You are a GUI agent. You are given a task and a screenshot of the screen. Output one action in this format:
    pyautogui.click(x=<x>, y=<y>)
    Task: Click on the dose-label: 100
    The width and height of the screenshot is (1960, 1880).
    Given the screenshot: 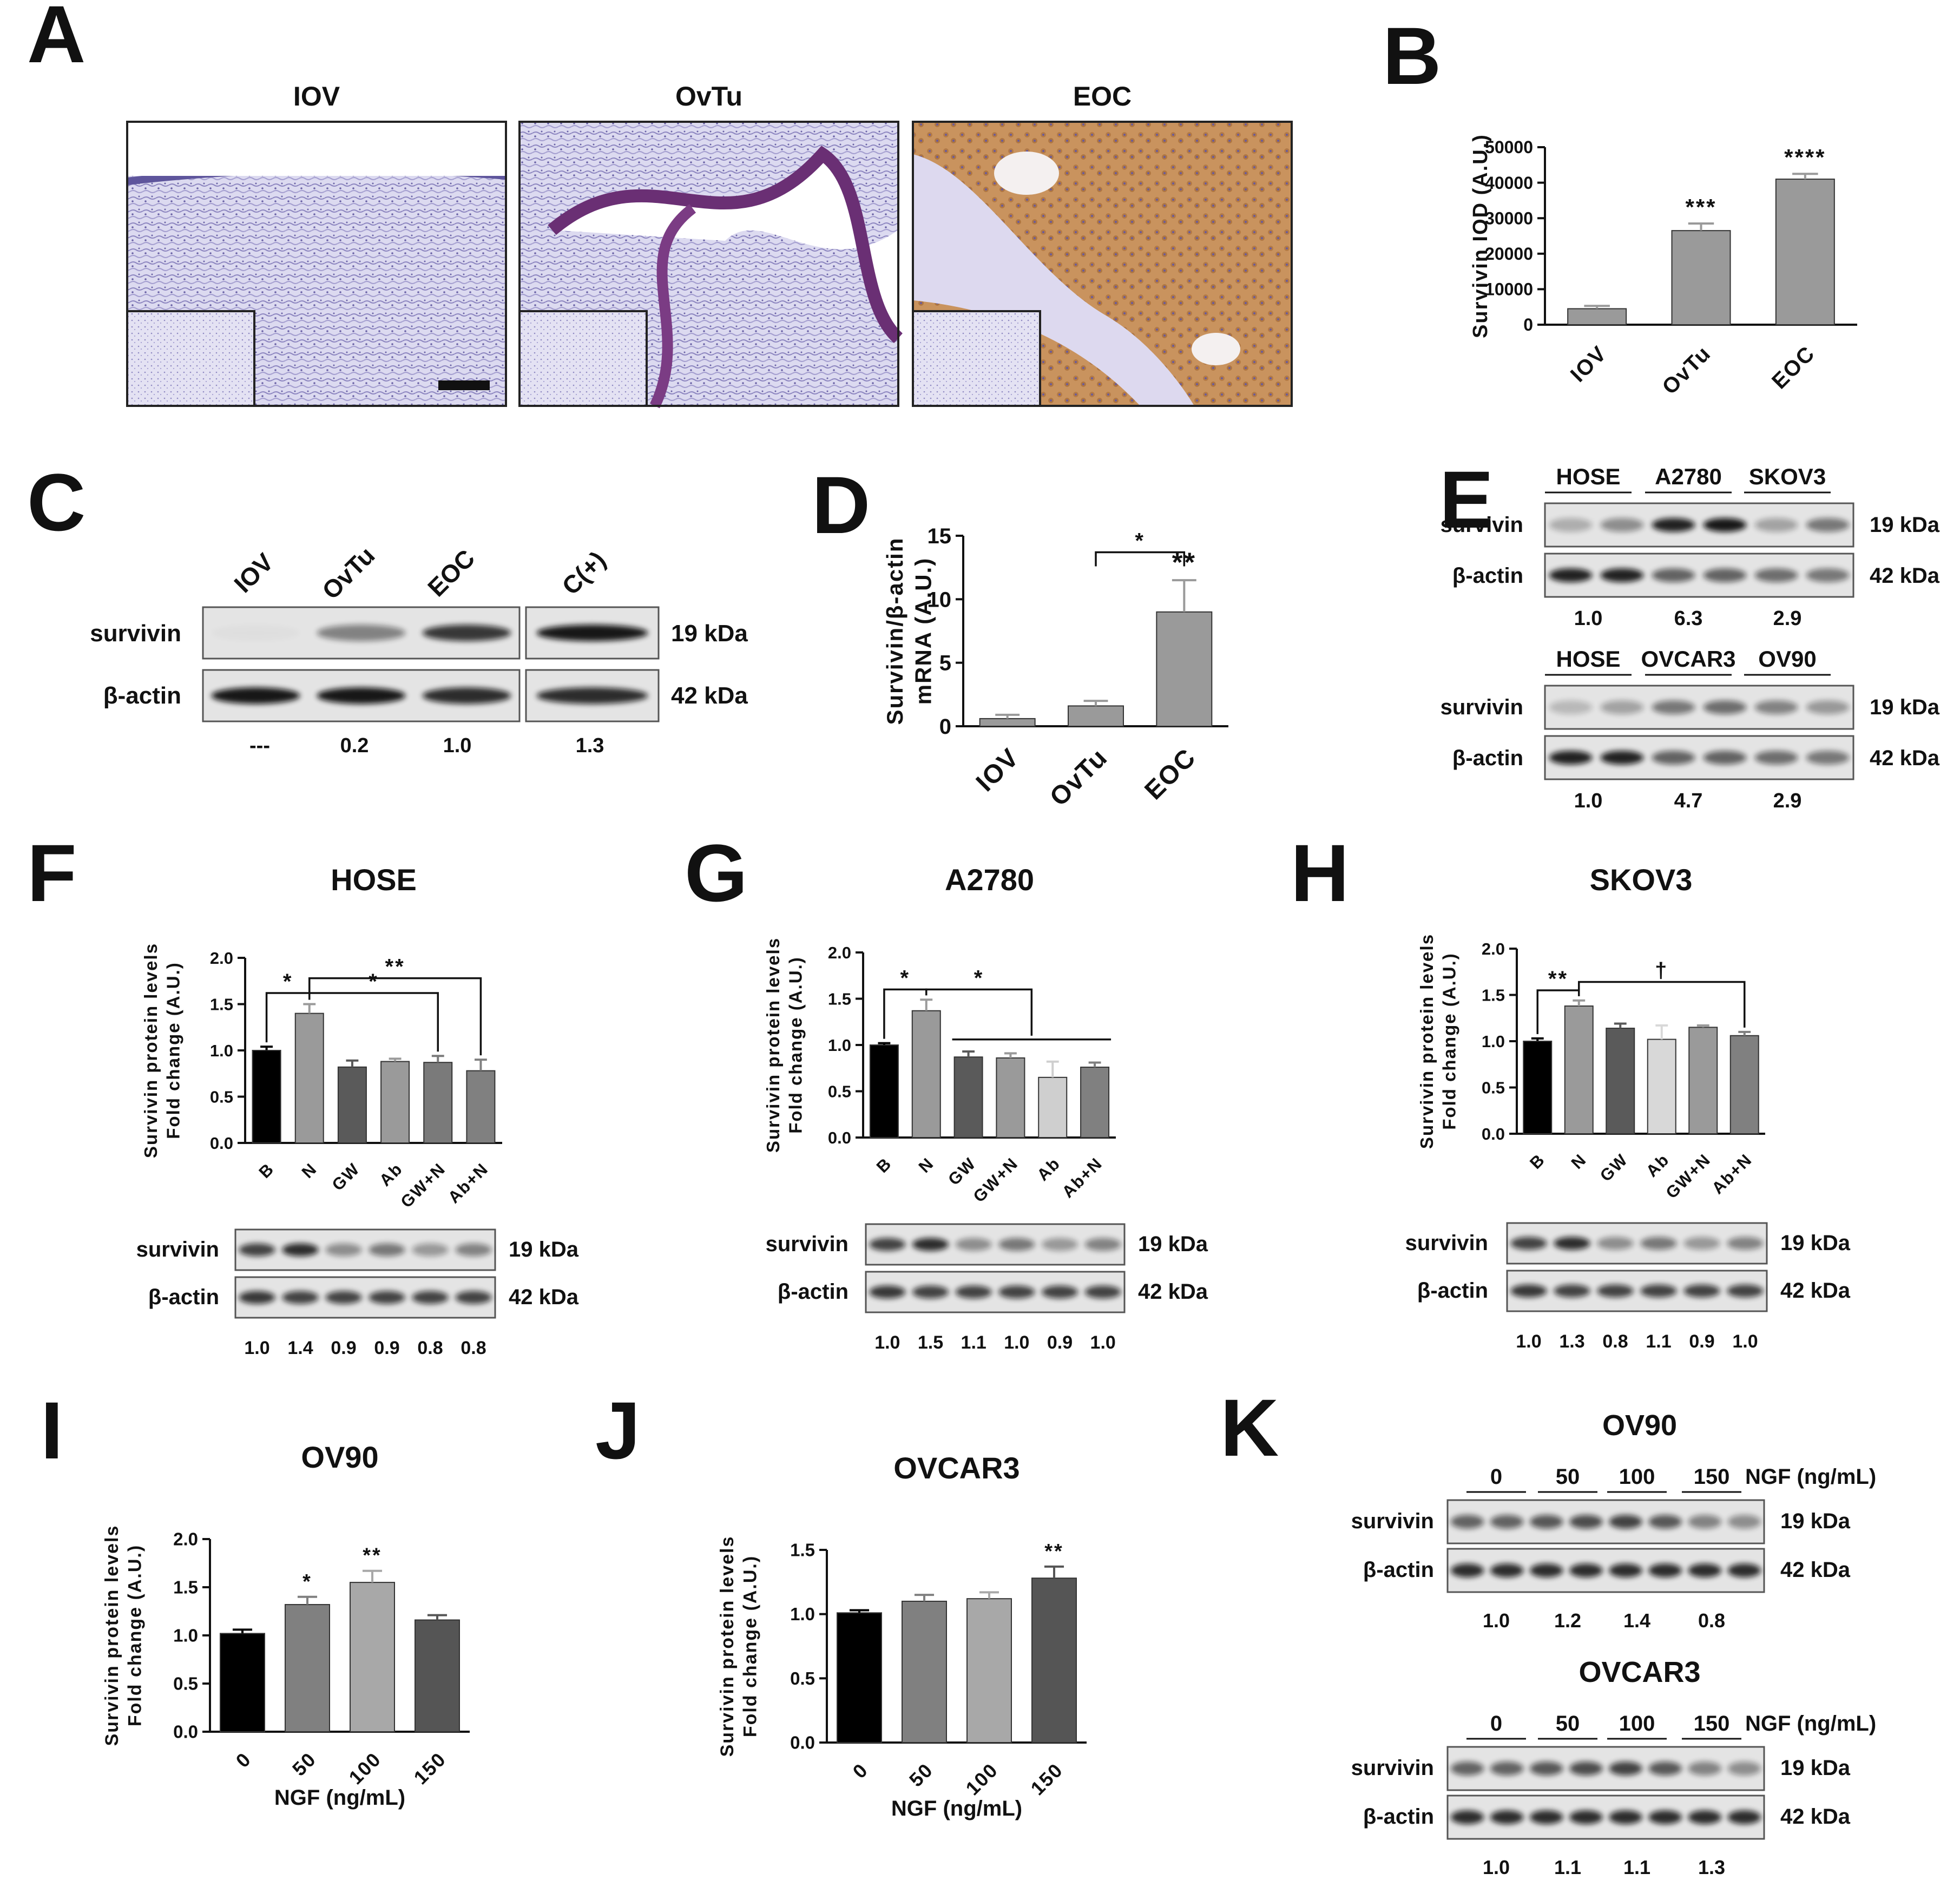 What is the action you would take?
    pyautogui.click(x=1637, y=1724)
    